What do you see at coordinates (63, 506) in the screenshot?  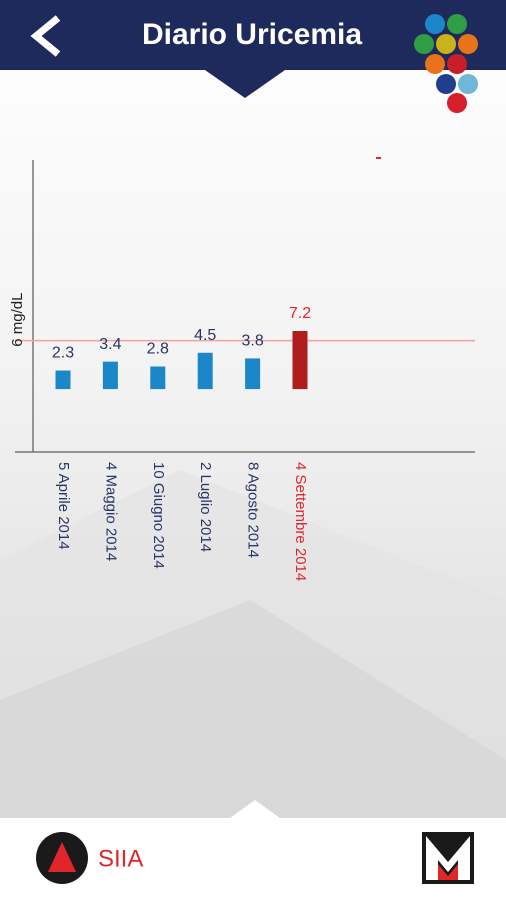 I see `x-tick-label: 5 Aprile 2014` at bounding box center [63, 506].